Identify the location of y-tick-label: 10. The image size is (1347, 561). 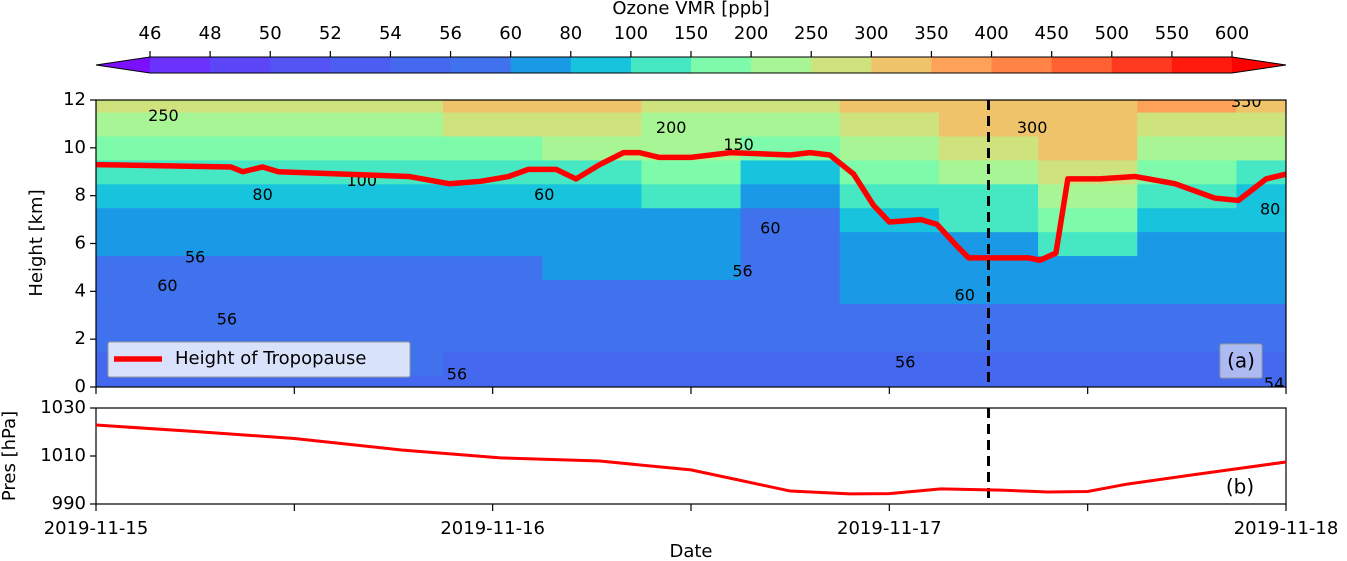
(74, 147).